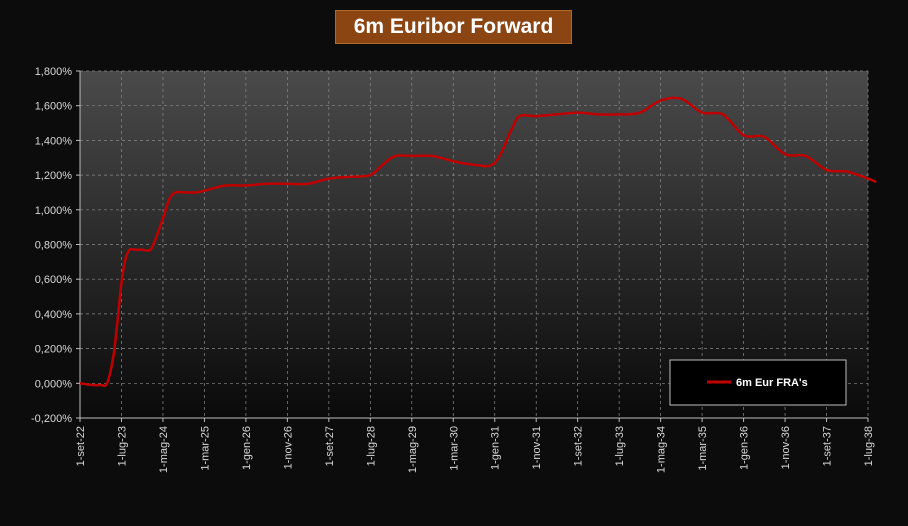 The height and width of the screenshot is (526, 908). I want to click on x-tick-label: 1-lug-23, so click(122, 446).